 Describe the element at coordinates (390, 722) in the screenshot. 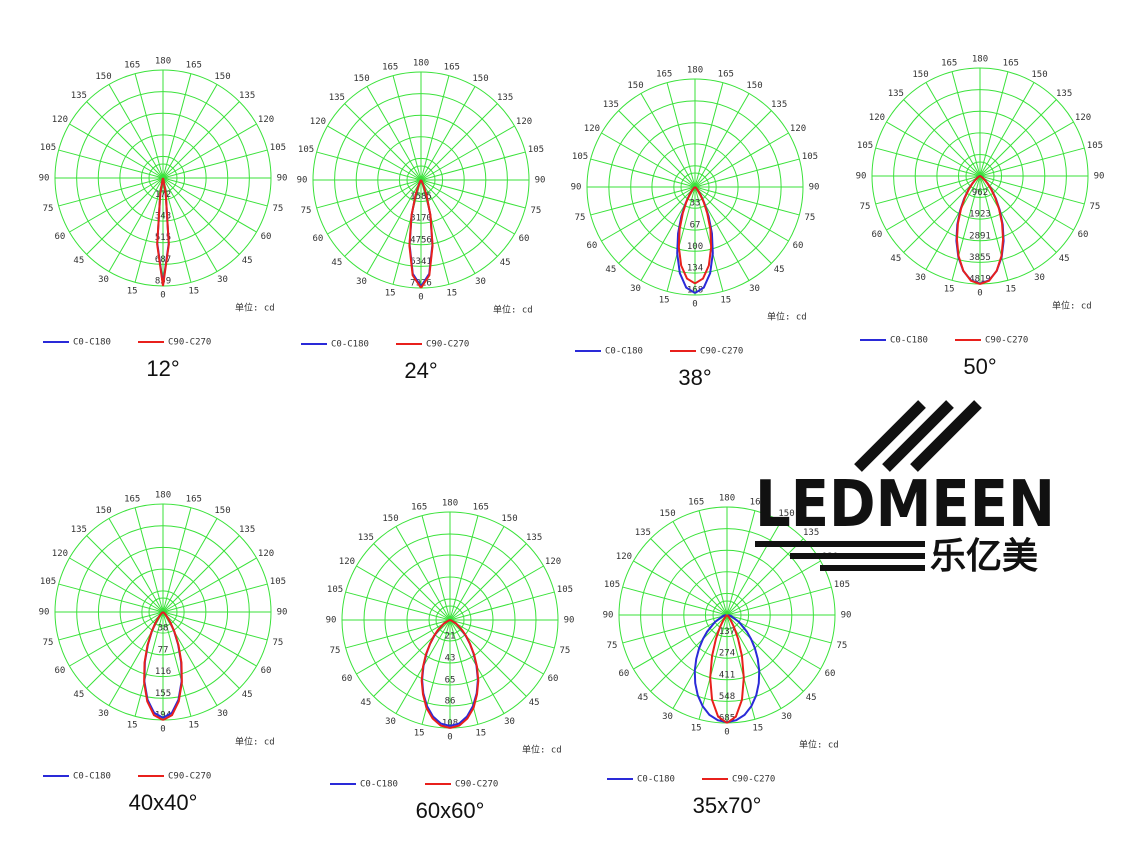

I see `angle-label: 30` at that location.